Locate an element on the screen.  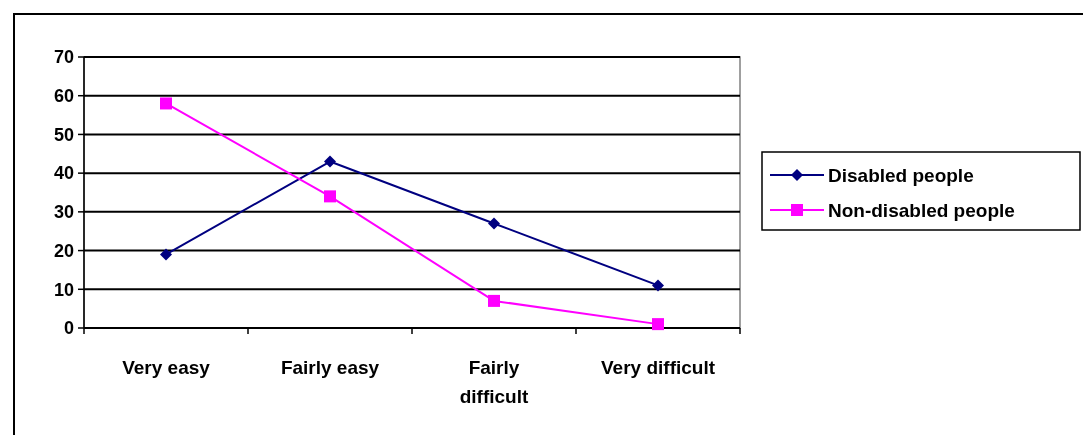
x-tick-label: Very difficult is located at coordinates (658, 367).